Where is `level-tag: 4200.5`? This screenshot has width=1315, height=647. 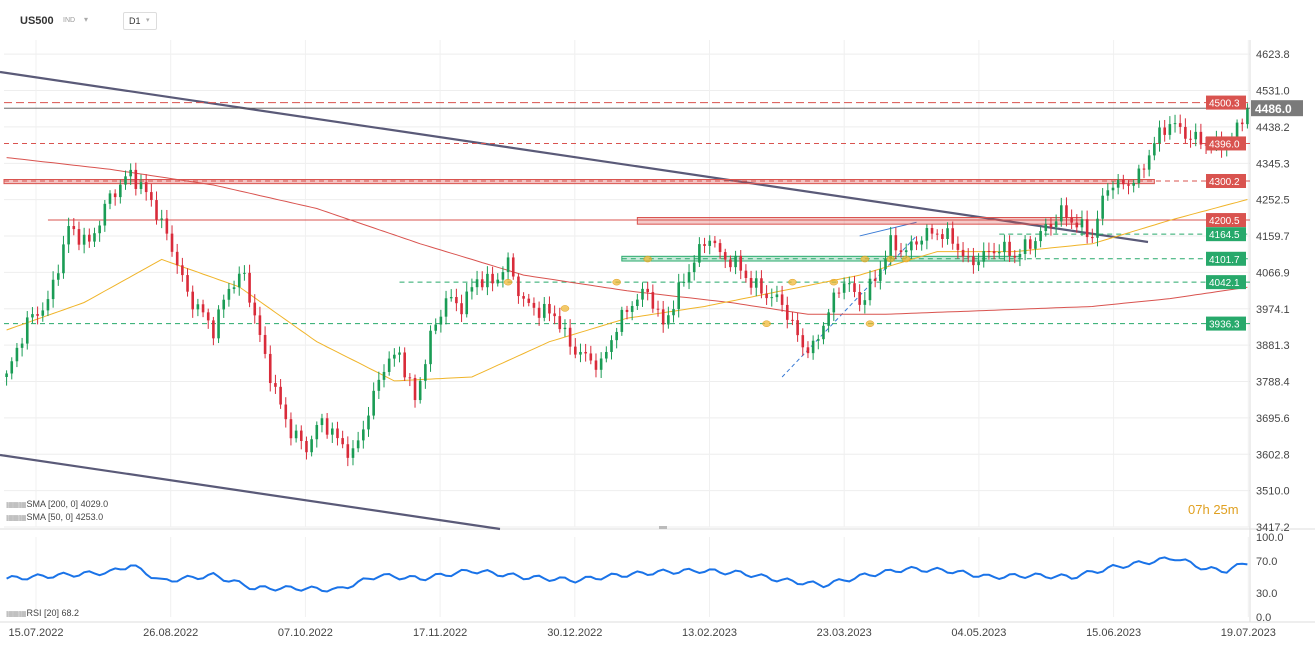
level-tag: 4200.5 is located at coordinates (1226, 220).